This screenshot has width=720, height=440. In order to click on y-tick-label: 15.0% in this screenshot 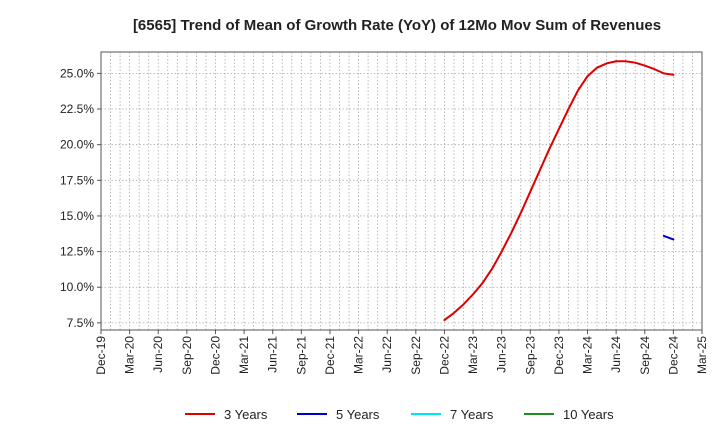, I will do `click(77, 216)`.